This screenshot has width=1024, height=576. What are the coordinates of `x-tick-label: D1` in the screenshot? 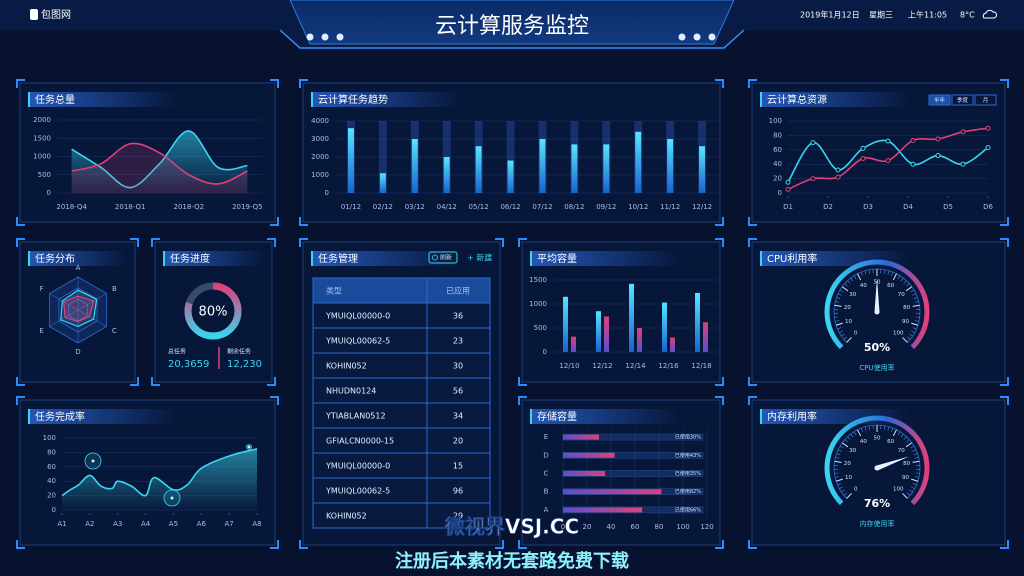 It's located at (788, 207).